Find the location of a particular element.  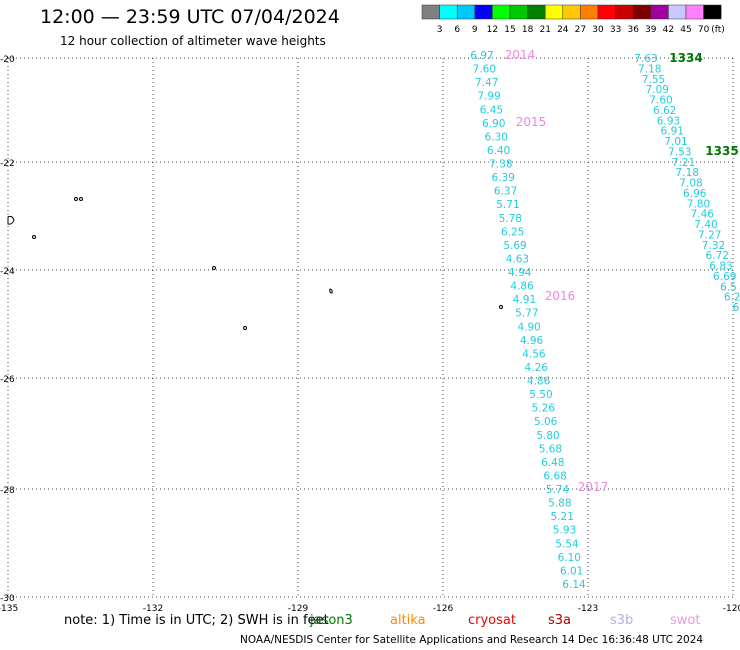

colorbar-unit: (ft) is located at coordinates (718, 30).